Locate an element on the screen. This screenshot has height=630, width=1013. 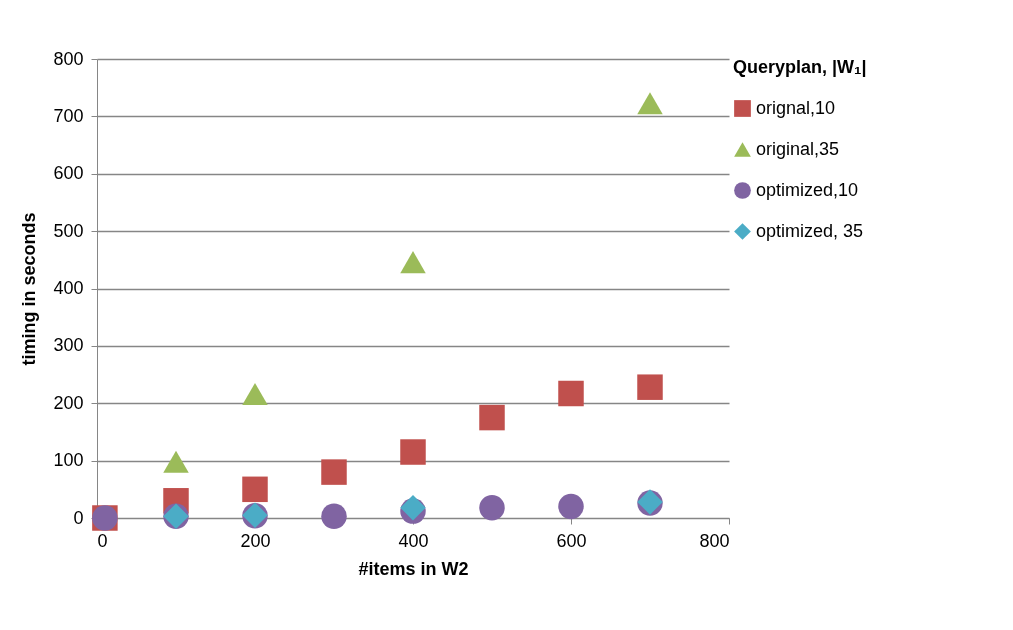
y-tick-label: 400 is located at coordinates (68, 288).